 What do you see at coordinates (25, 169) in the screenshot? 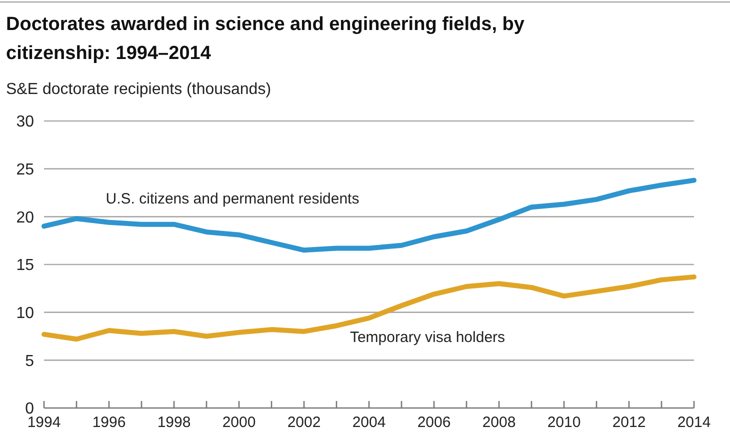
I see `y-tick-label: 25` at bounding box center [25, 169].